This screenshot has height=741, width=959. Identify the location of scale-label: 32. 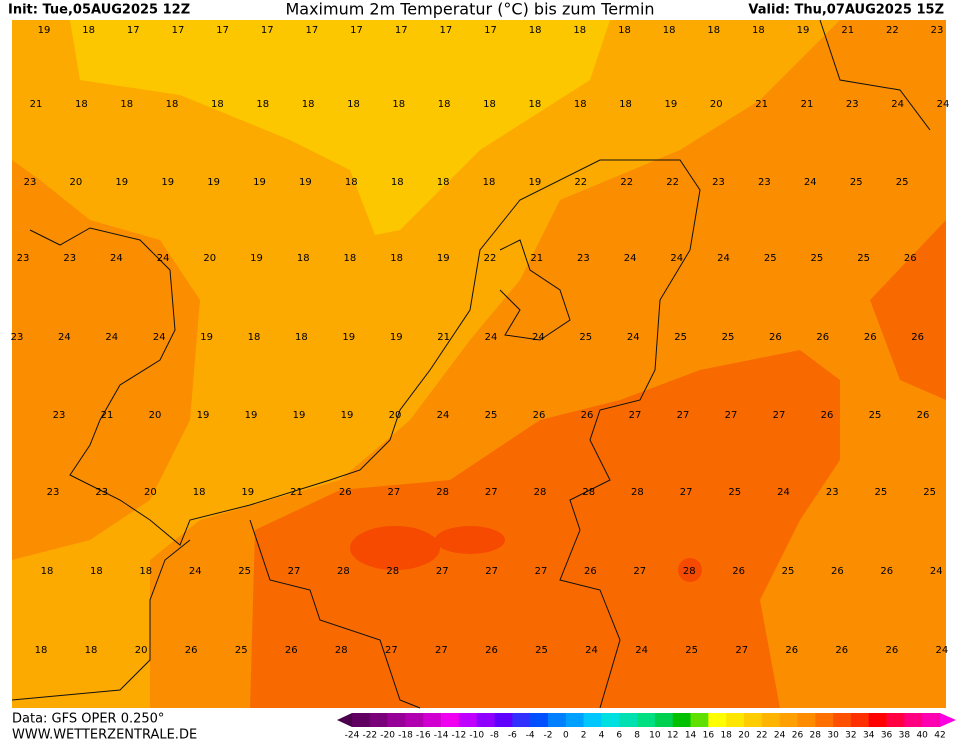
(850, 736).